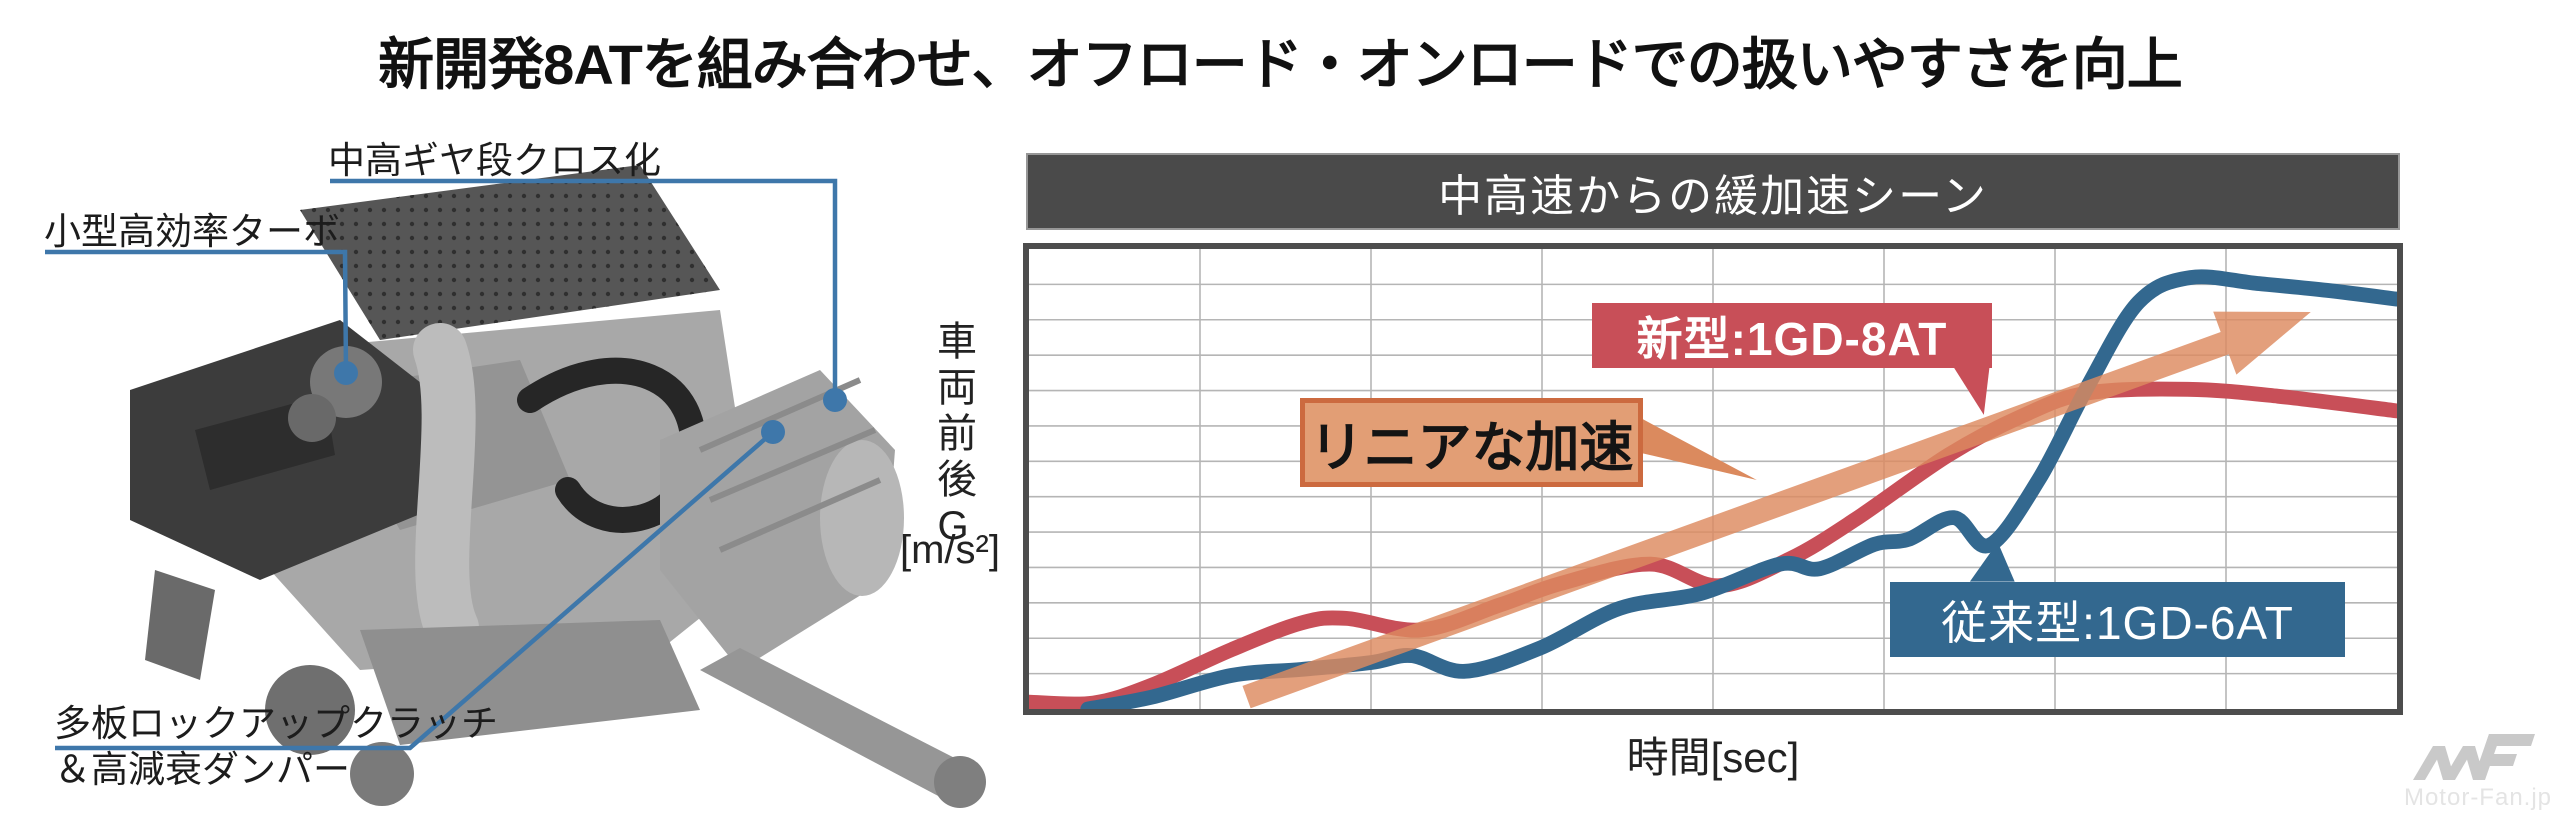  Describe the element at coordinates (953, 437) in the screenshot. I see `y-axis-label: 車両前後G` at that location.